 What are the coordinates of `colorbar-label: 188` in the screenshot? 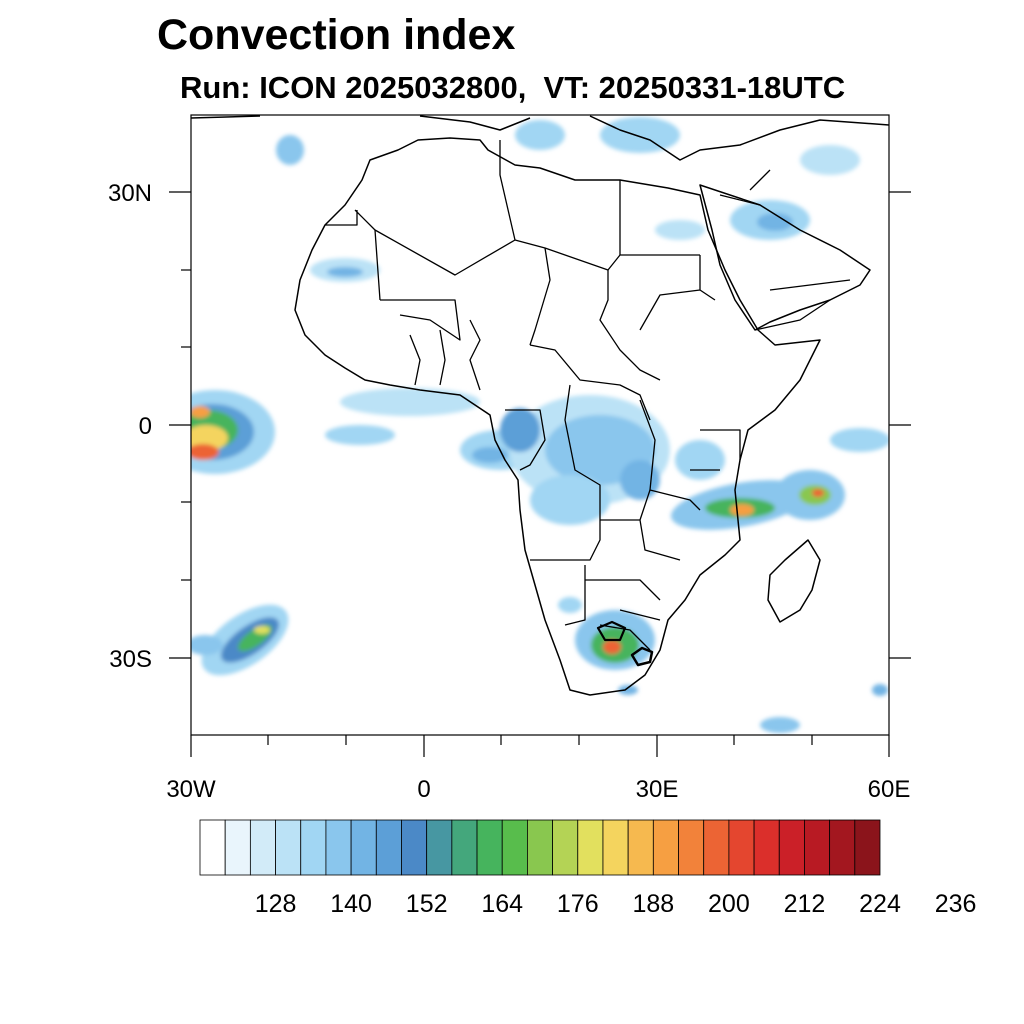 It's located at (653, 904).